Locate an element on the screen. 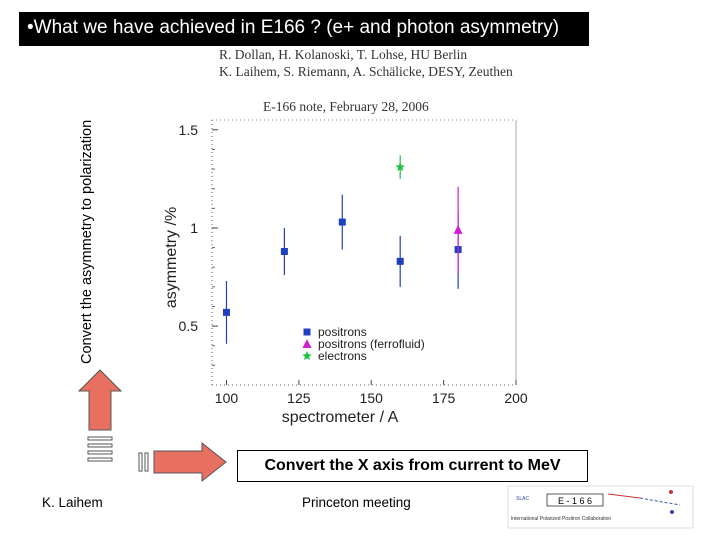 The image size is (720, 540). footer-event: Princeton meeting is located at coordinates (356, 502).